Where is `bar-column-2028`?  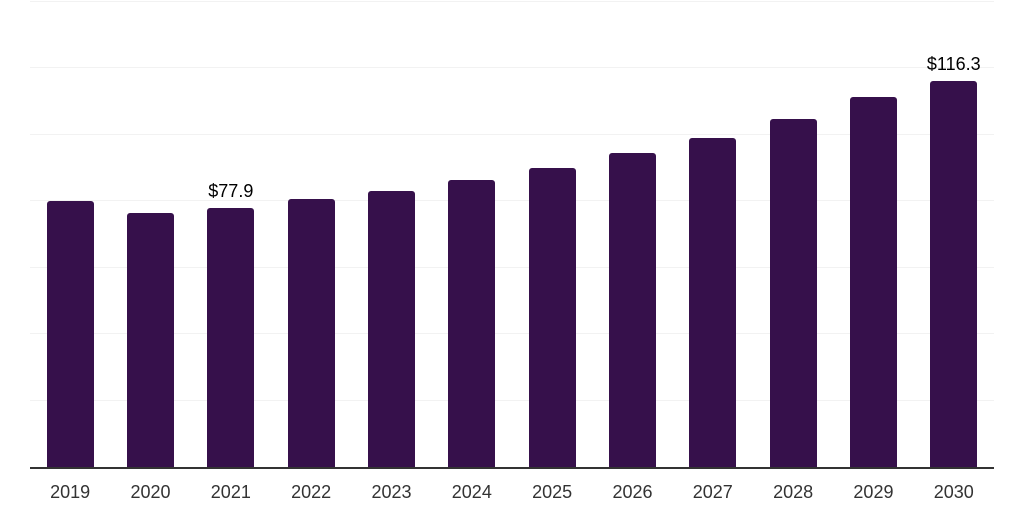 bar-column-2028 is located at coordinates (793, 234).